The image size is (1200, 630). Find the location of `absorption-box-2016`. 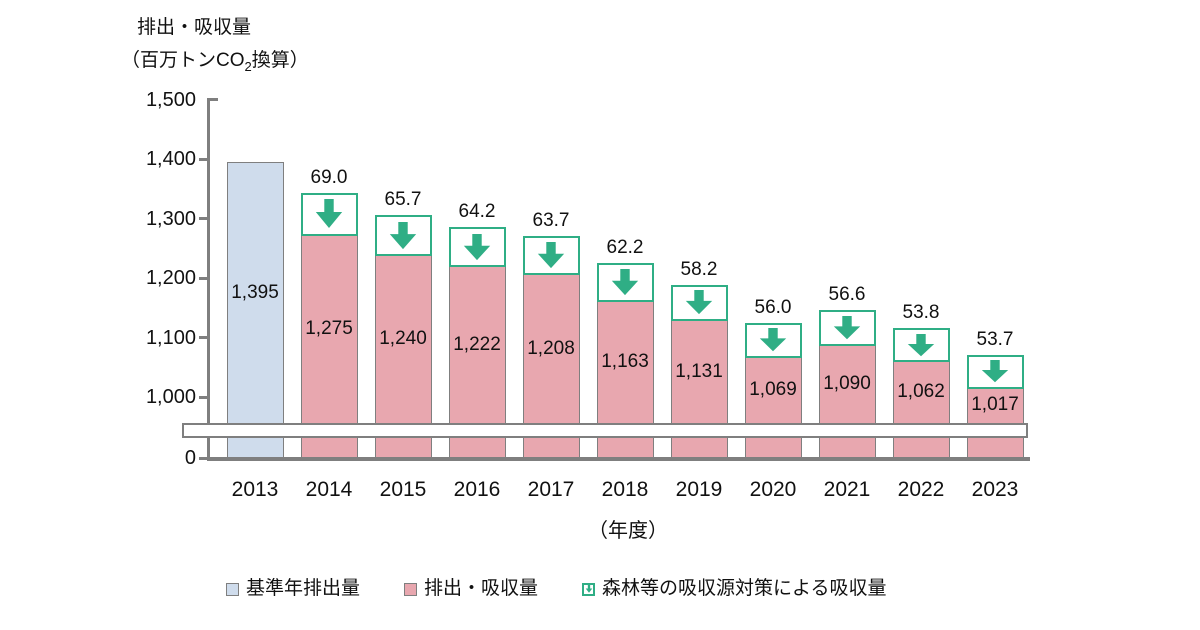

absorption-box-2016 is located at coordinates (477, 247).